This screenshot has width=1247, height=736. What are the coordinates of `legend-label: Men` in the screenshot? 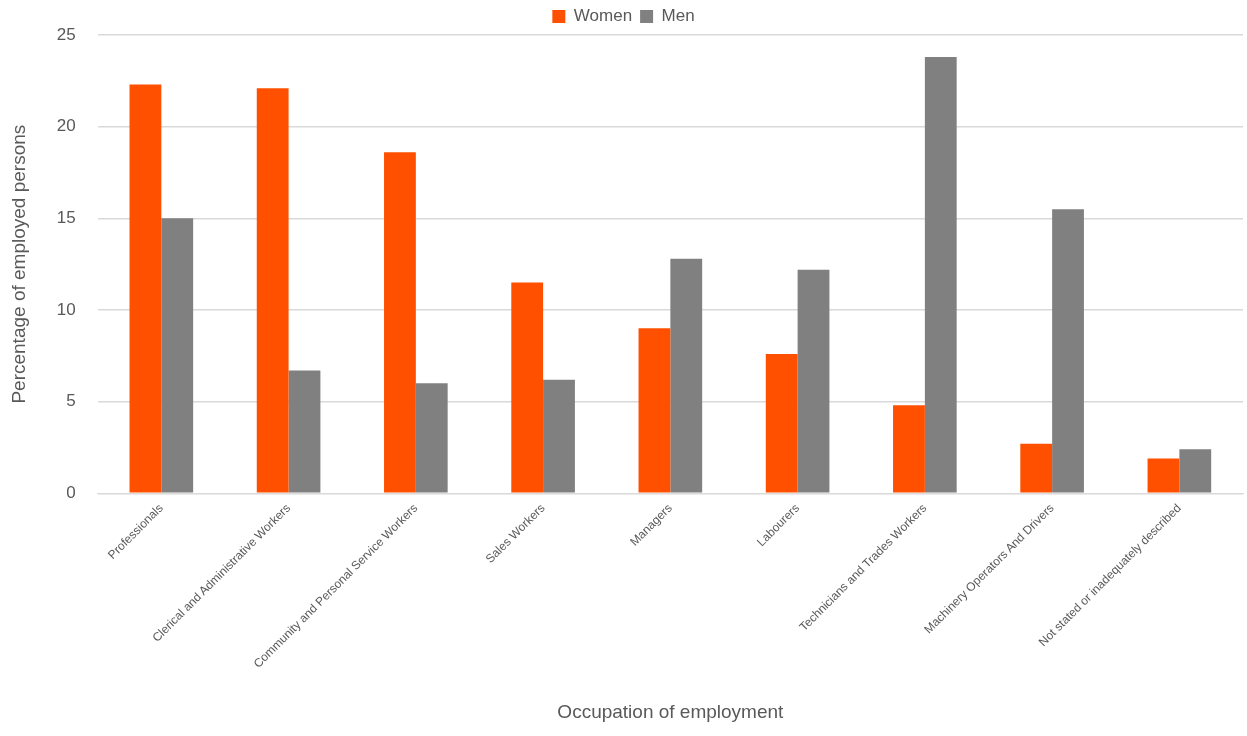 It's located at (678, 16).